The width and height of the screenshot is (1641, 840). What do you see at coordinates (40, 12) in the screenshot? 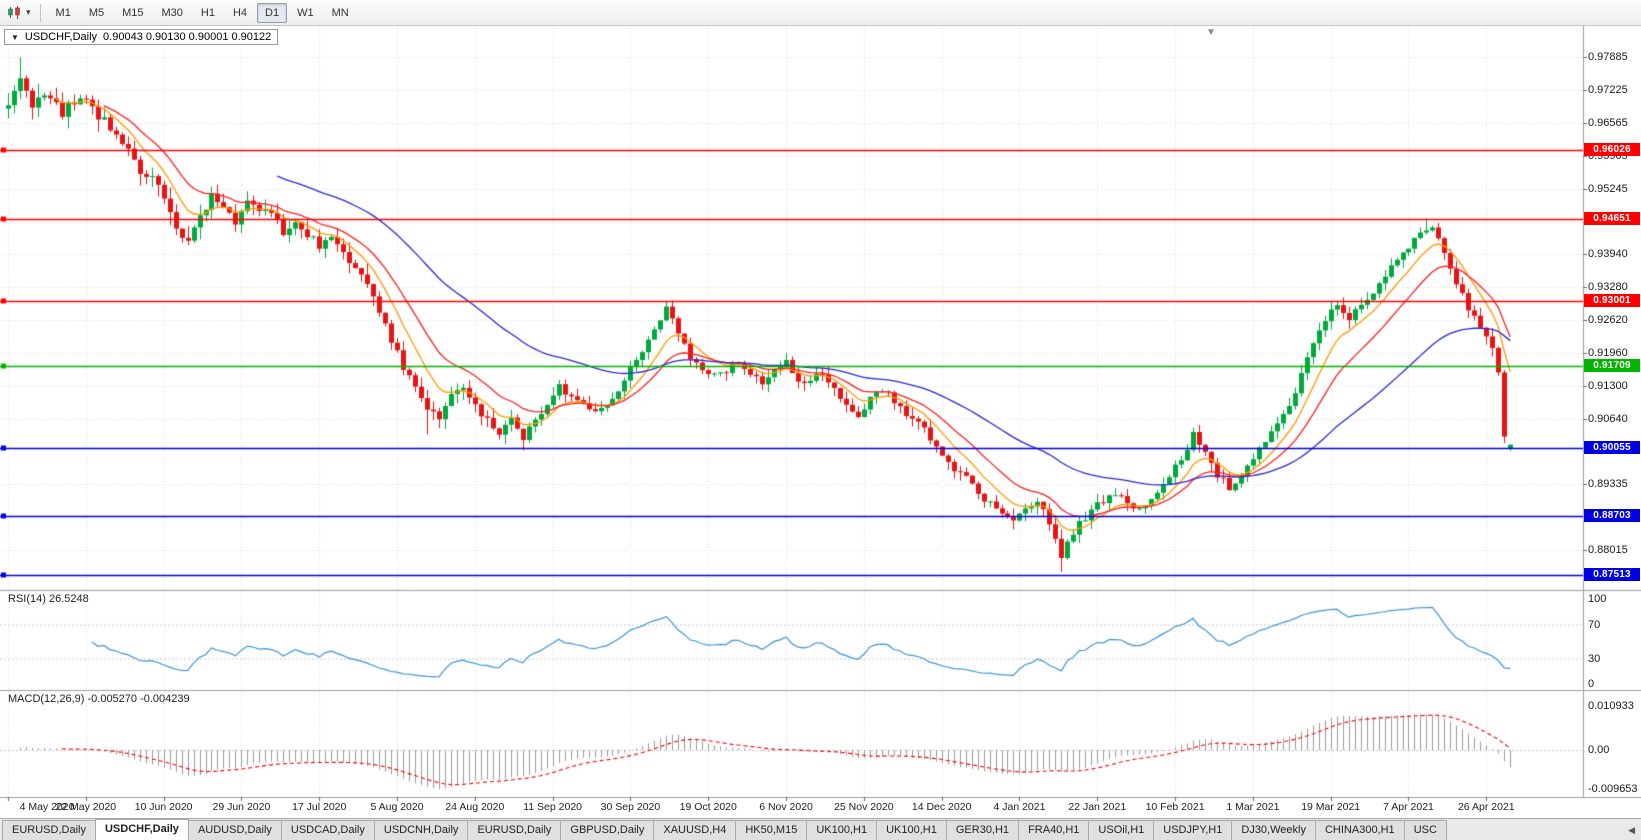
I see `toolbar-separator` at bounding box center [40, 12].